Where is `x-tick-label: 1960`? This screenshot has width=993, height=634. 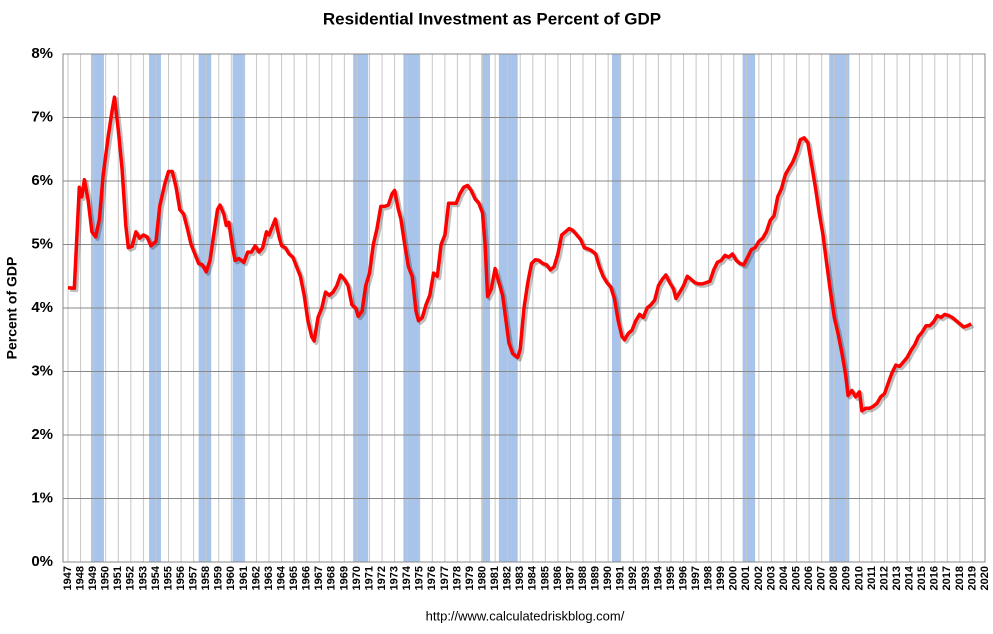 x-tick-label: 1960 is located at coordinates (231, 578).